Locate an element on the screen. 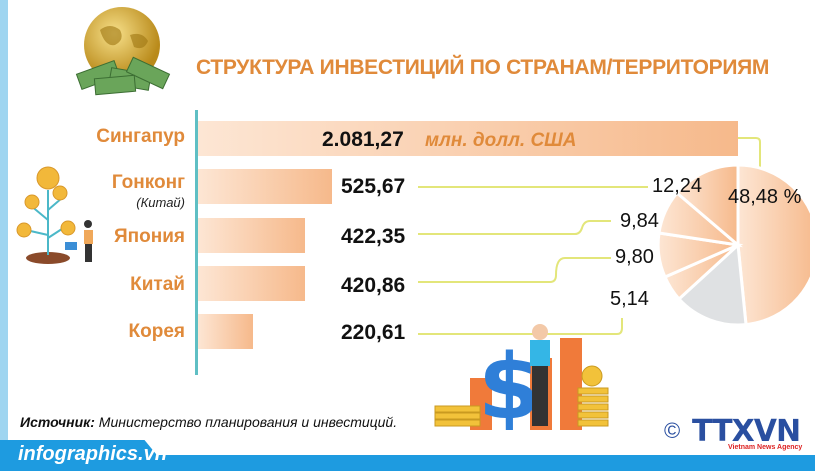 This screenshot has width=815, height=471. row-label-china: Китай is located at coordinates (157, 284).